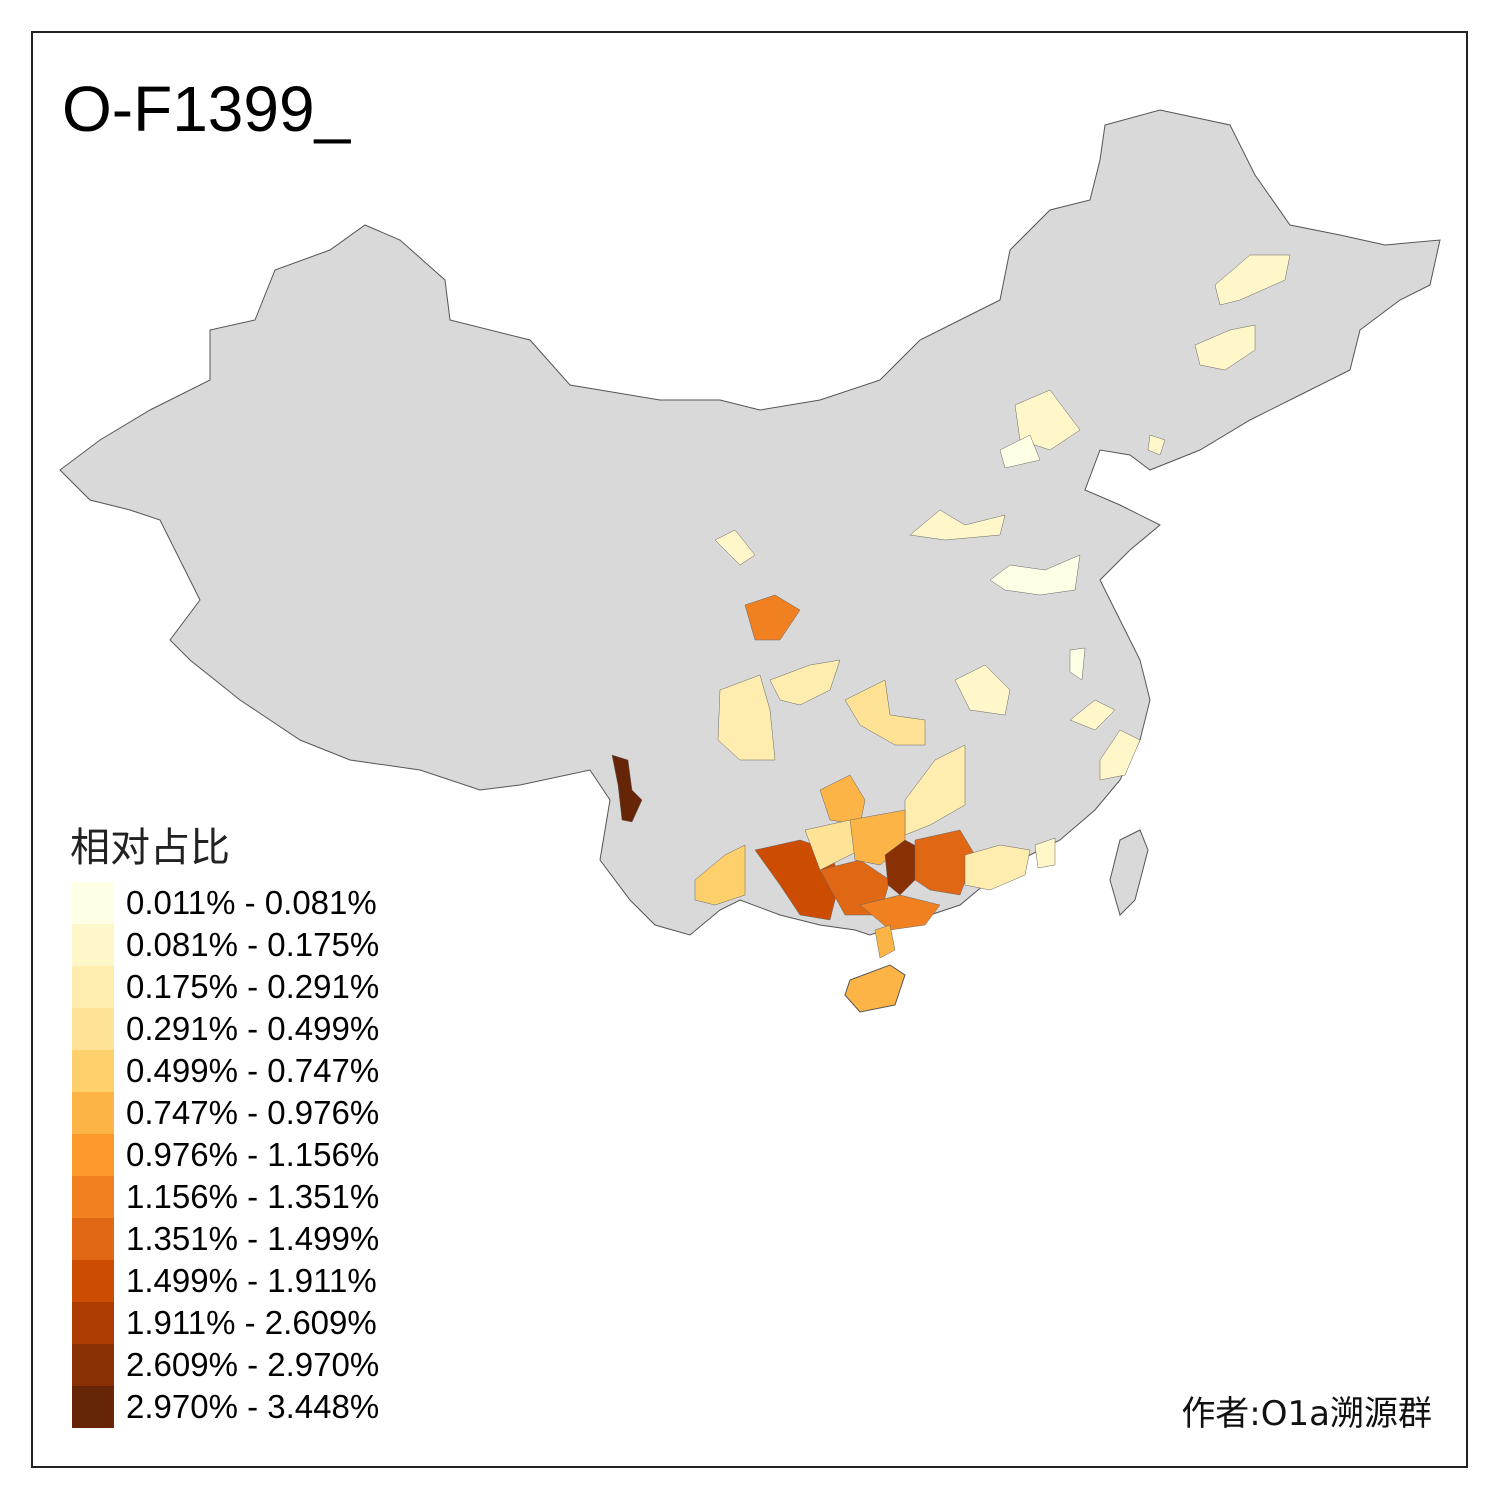  I want to click on region-nujiang, so click(627, 788).